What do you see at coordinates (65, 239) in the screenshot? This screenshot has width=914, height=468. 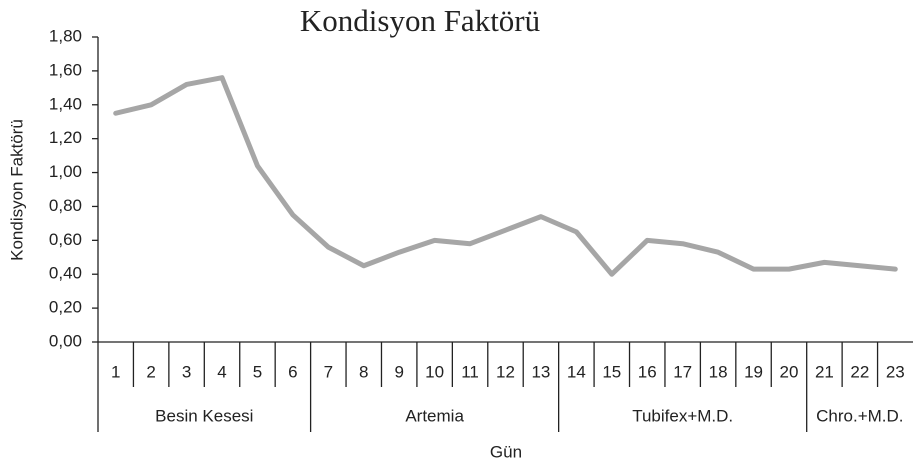 I see `y-tick-label: 0,60` at bounding box center [65, 239].